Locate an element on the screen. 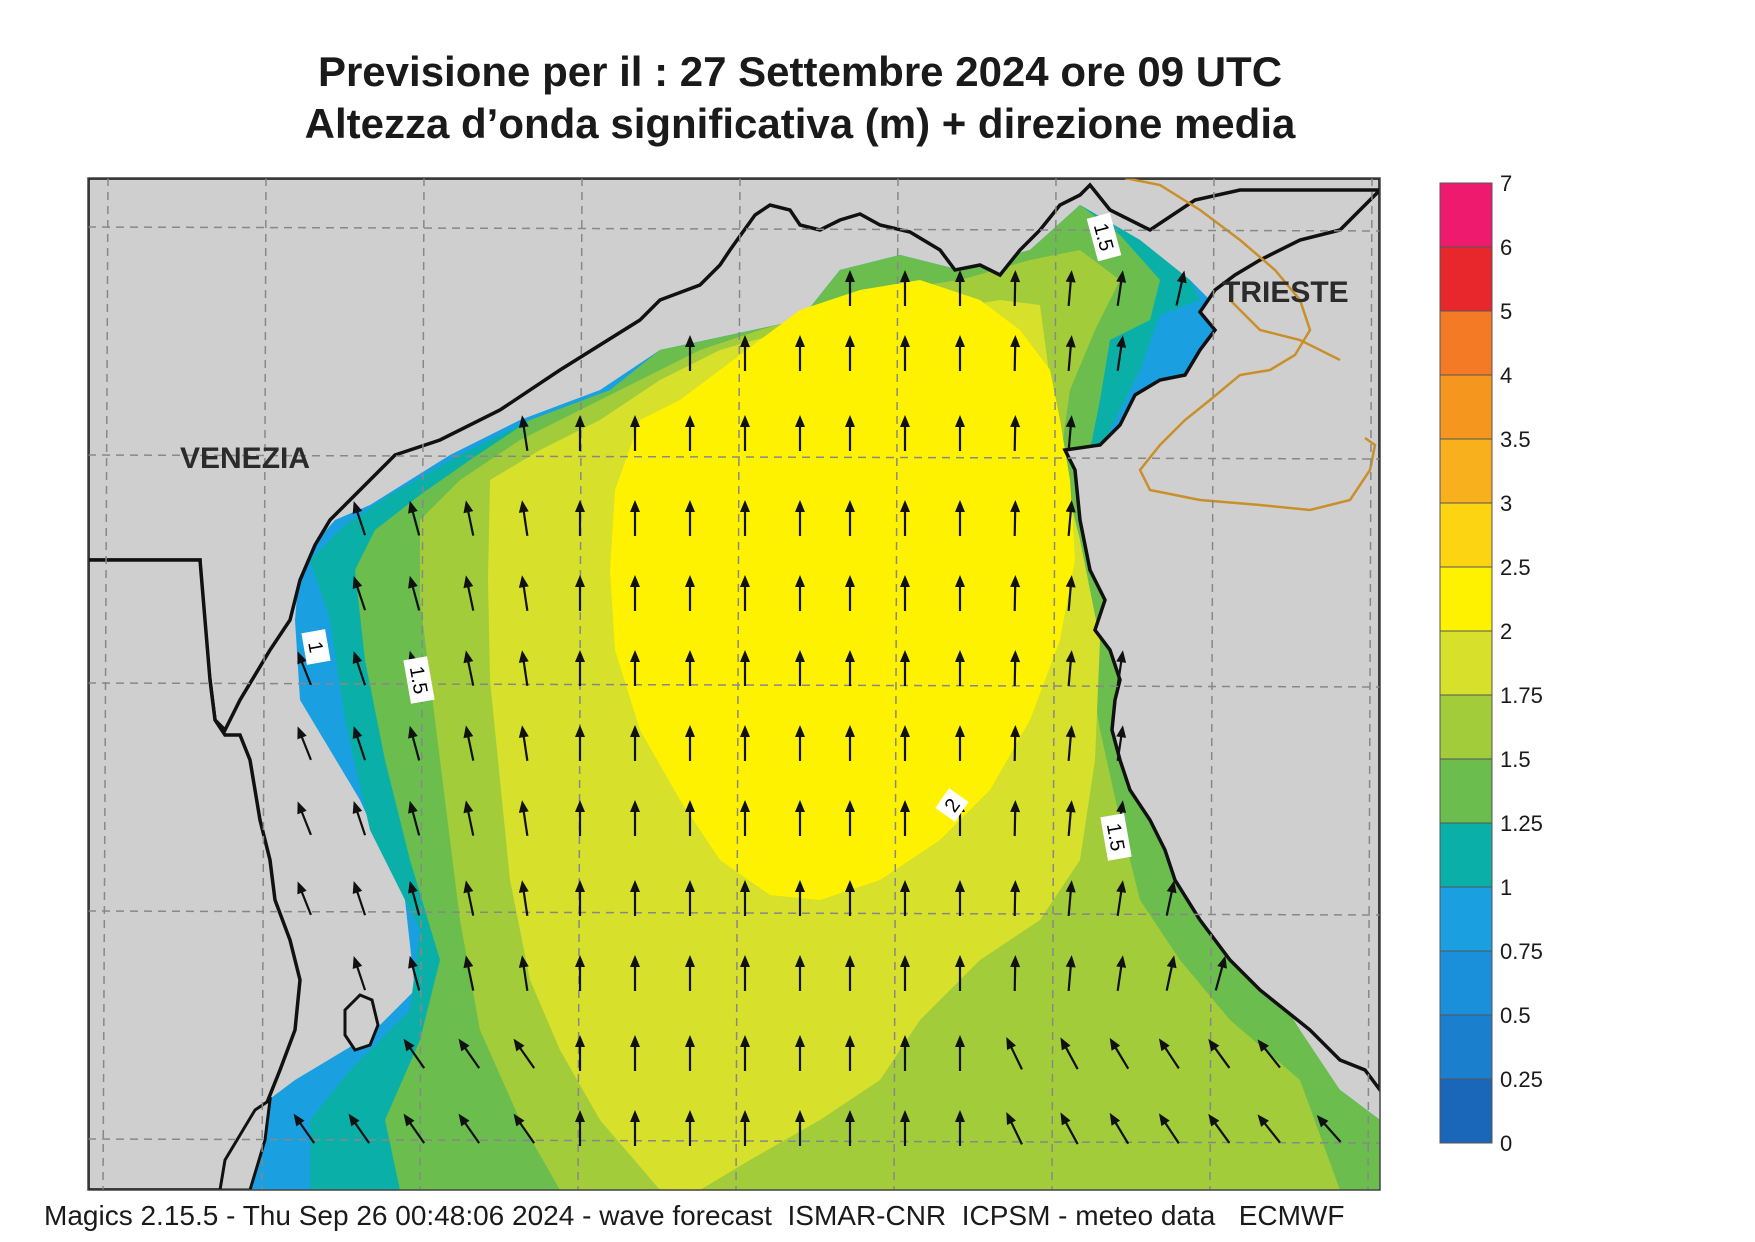 This screenshot has height=1242, width=1755. legend-tick-label: 3 is located at coordinates (1506, 503).